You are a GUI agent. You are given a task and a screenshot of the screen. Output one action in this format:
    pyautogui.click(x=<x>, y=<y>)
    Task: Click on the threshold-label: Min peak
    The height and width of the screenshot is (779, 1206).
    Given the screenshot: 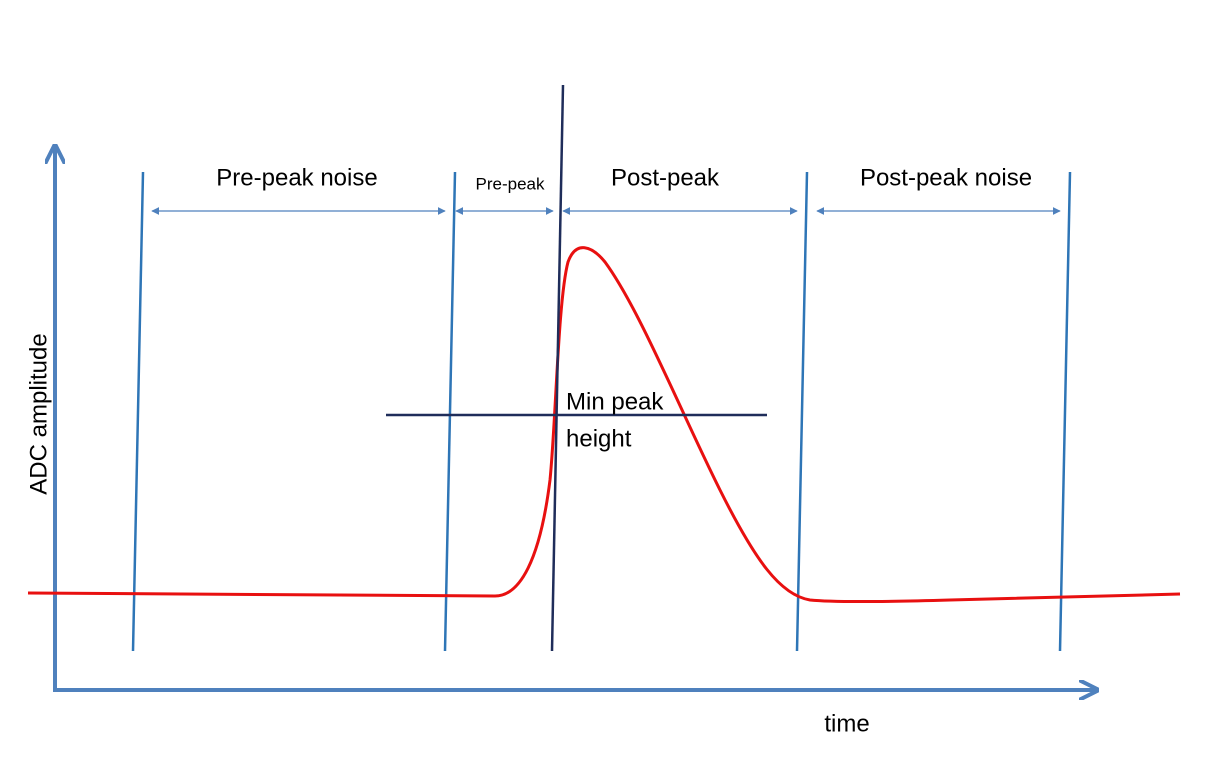 What is the action you would take?
    pyautogui.click(x=615, y=401)
    